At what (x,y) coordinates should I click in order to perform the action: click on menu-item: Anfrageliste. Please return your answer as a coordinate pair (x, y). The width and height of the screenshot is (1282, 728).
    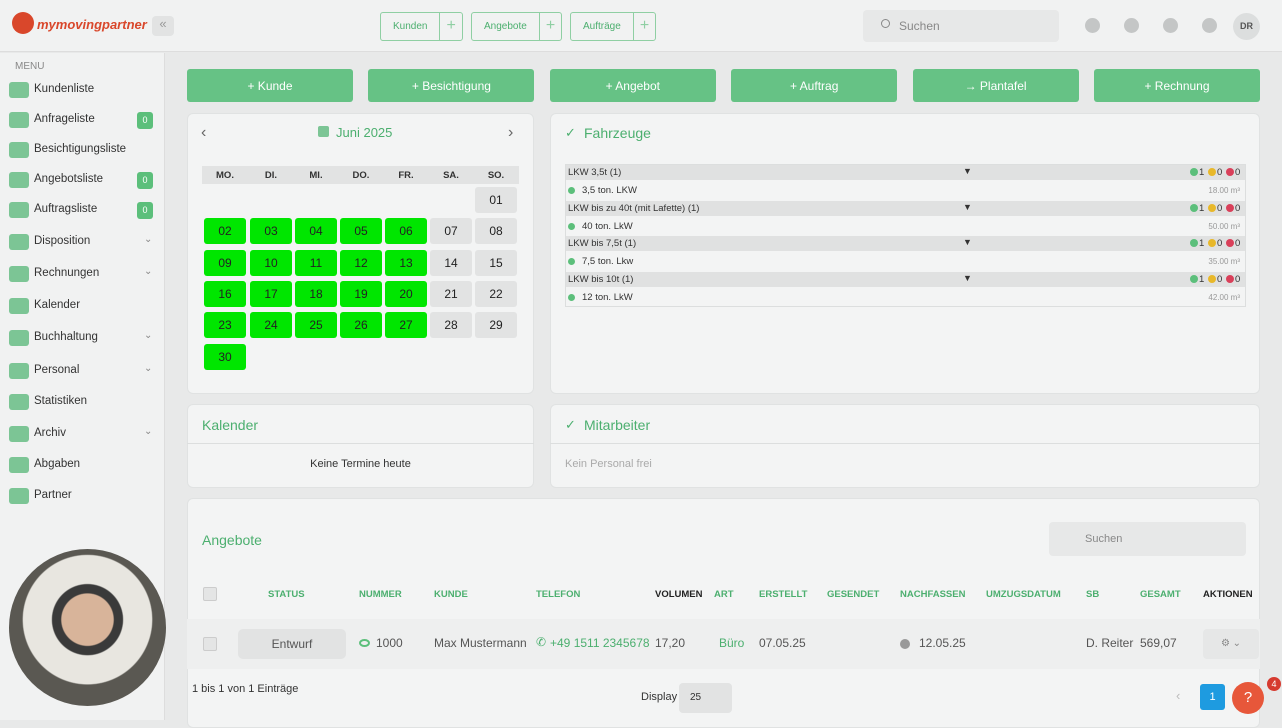
    Looking at the image, I should click on (64, 119).